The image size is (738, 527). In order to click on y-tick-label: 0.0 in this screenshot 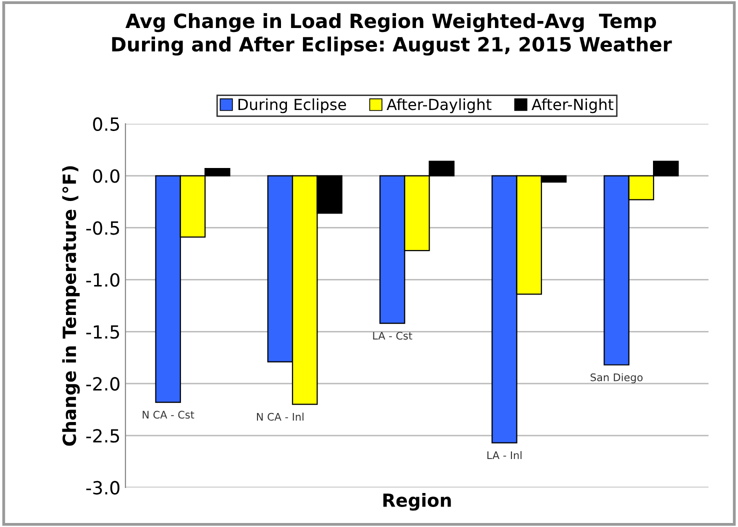, I will do `click(106, 176)`.